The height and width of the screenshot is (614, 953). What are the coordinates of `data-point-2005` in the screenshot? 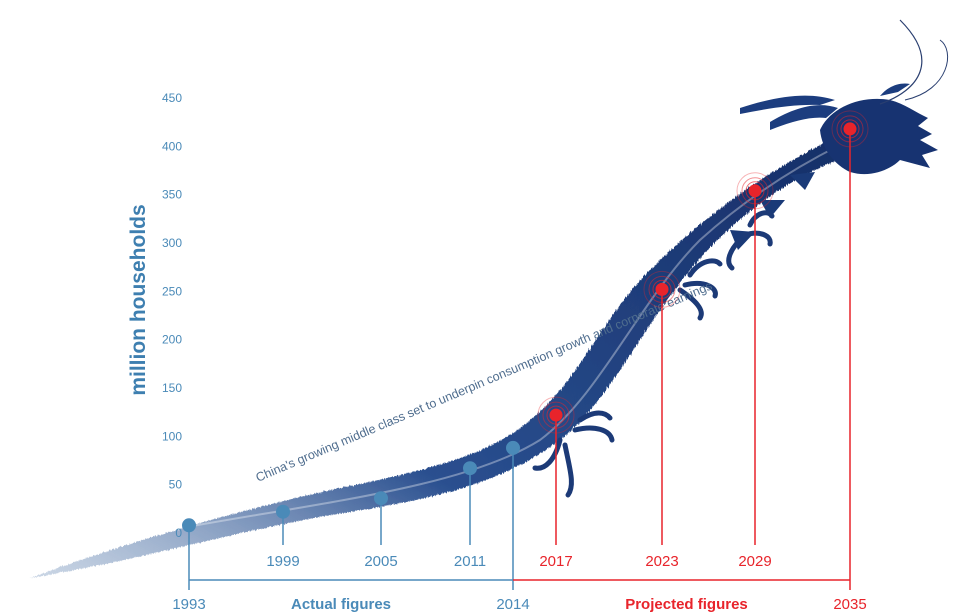 It's located at (381, 498).